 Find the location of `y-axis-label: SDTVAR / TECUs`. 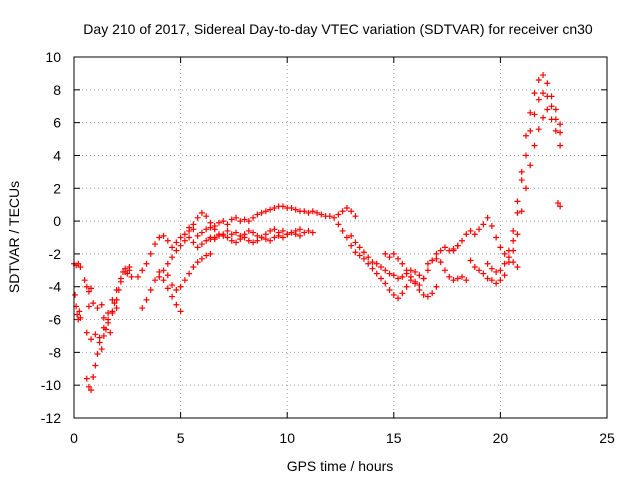

y-axis-label: SDTVAR / TECUs is located at coordinates (14, 237).